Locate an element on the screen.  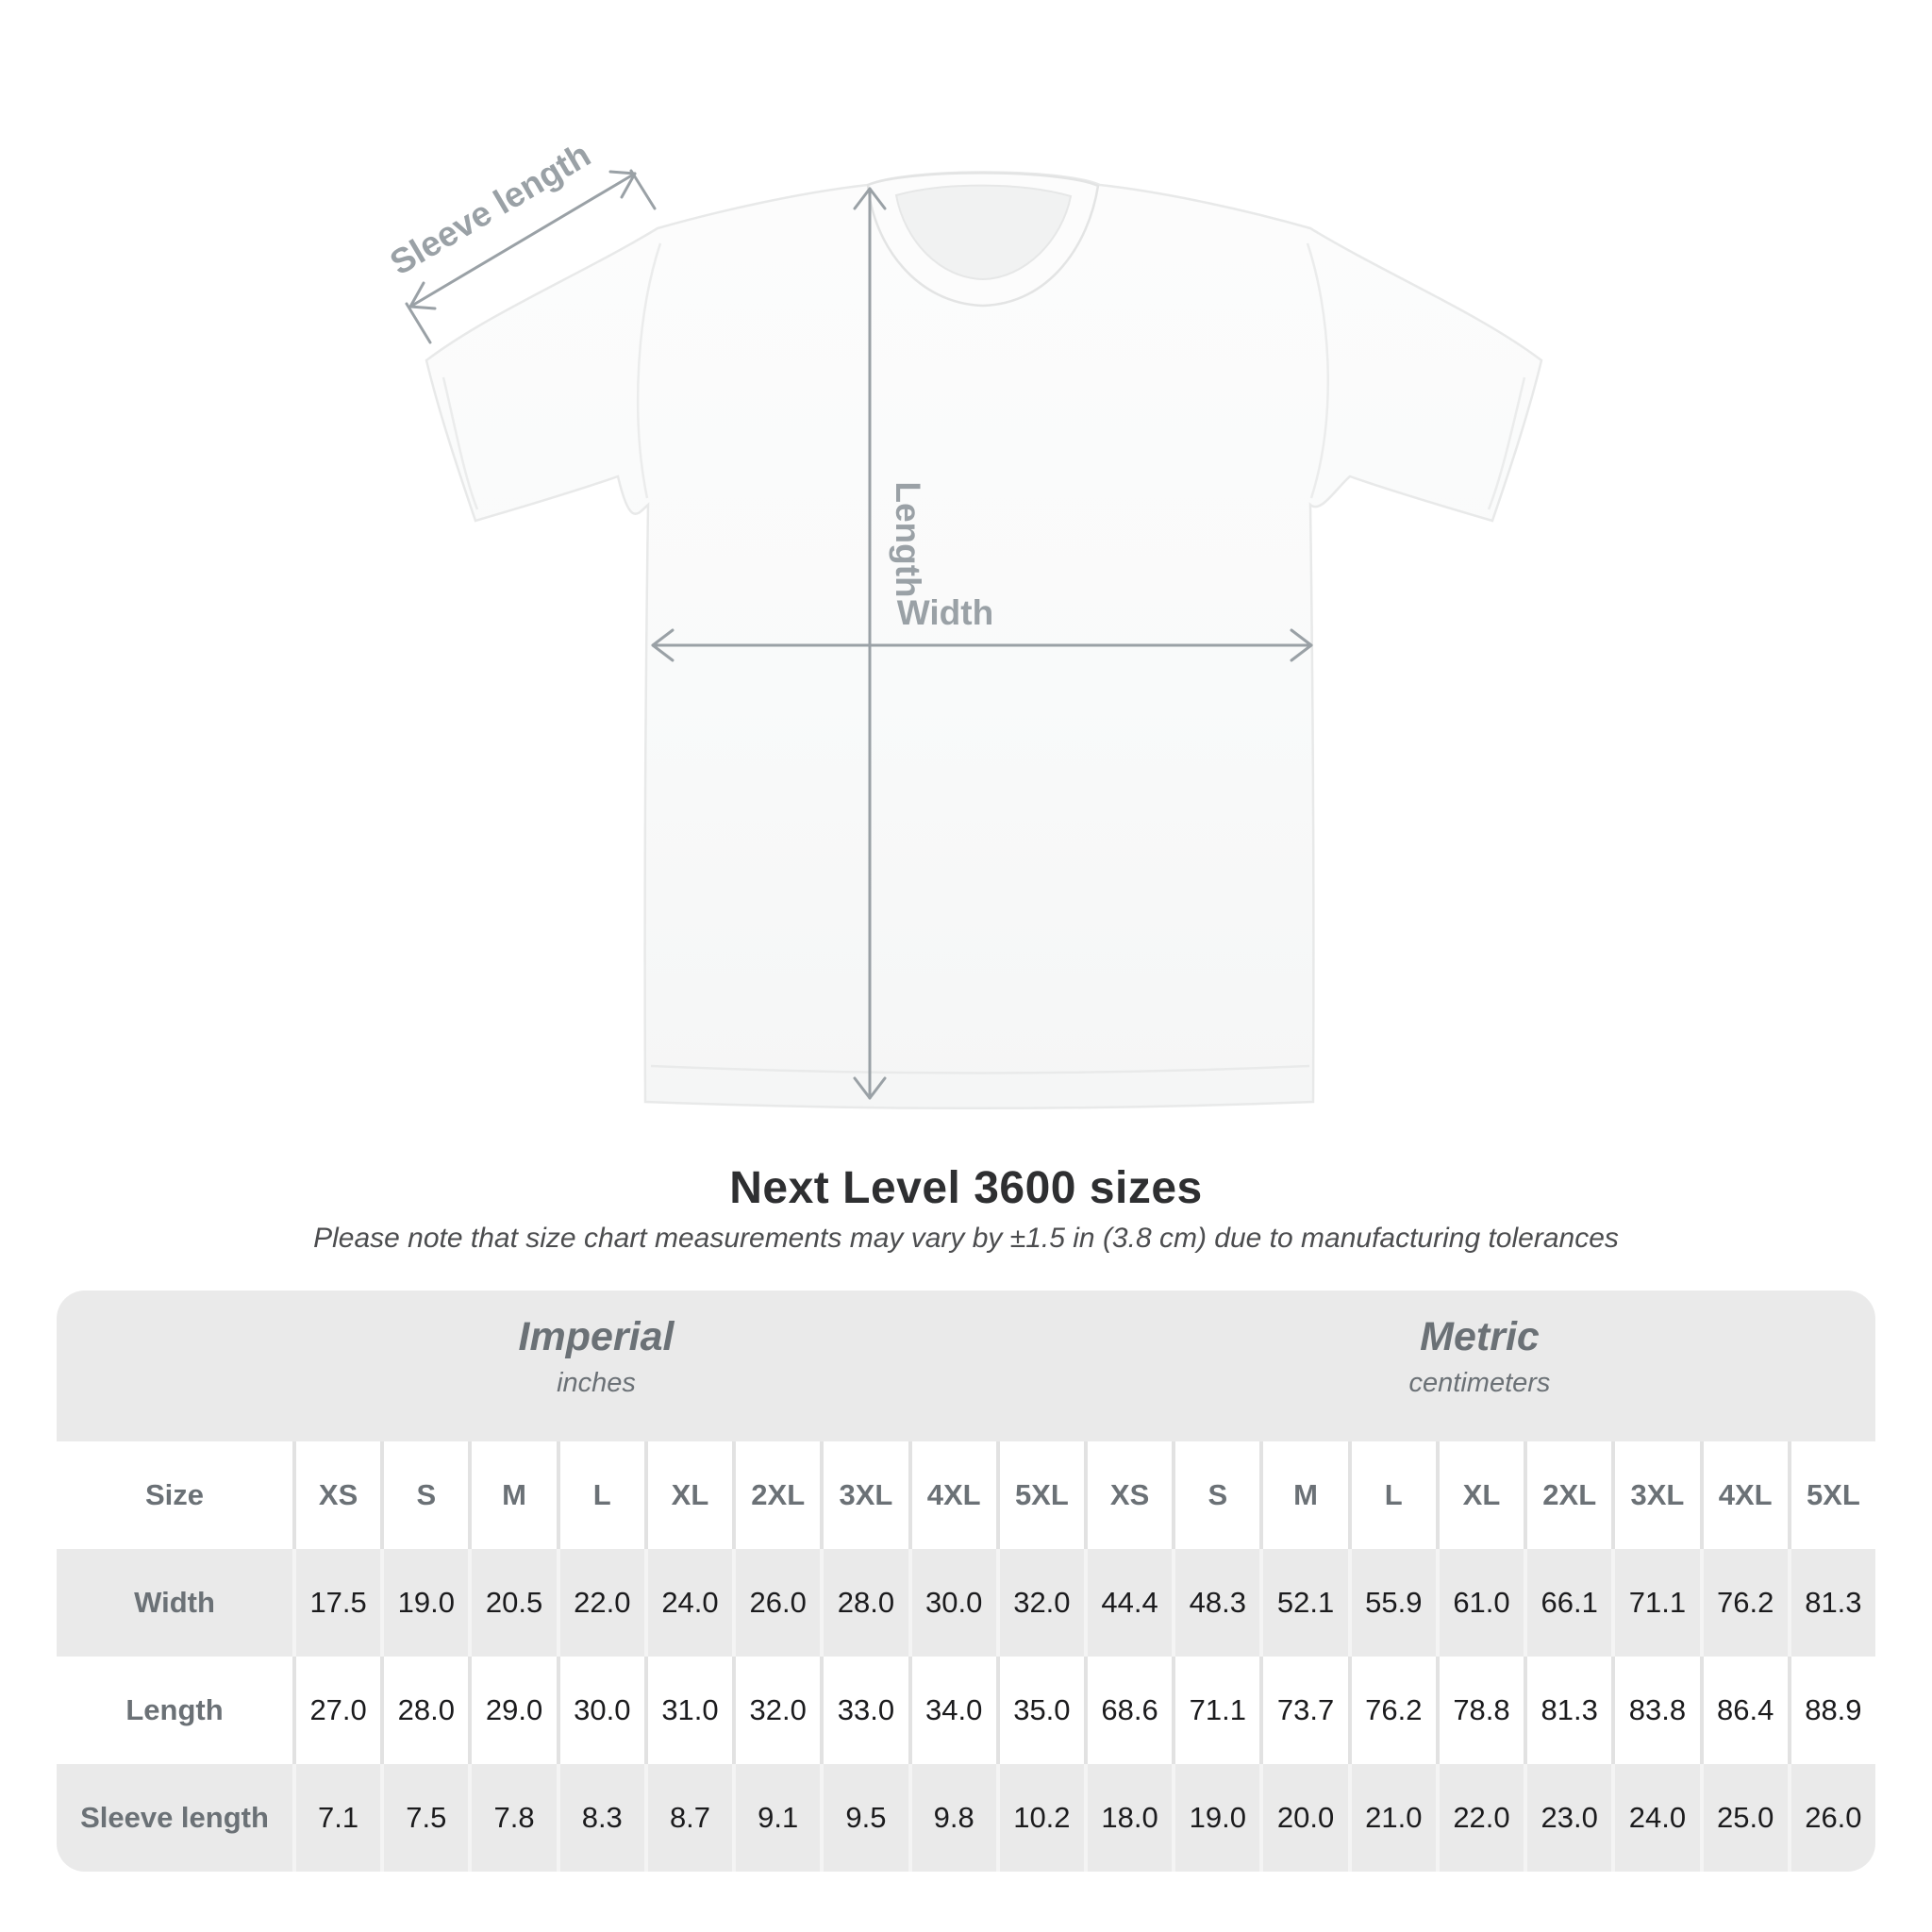
imperial-size-header: 3XL is located at coordinates (864, 1495).